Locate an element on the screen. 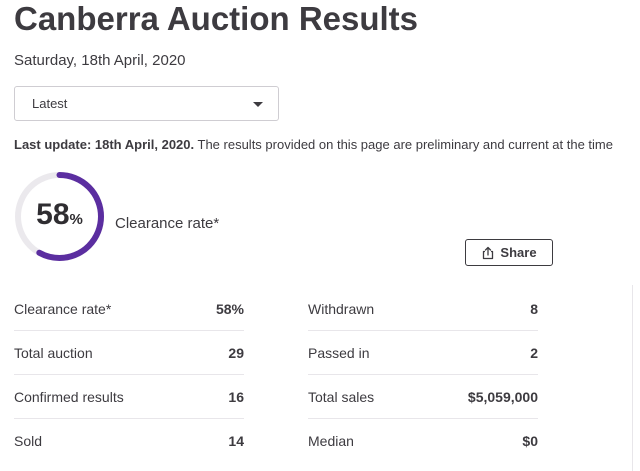  stat-row: Withdrawn 8 is located at coordinates (423, 309).